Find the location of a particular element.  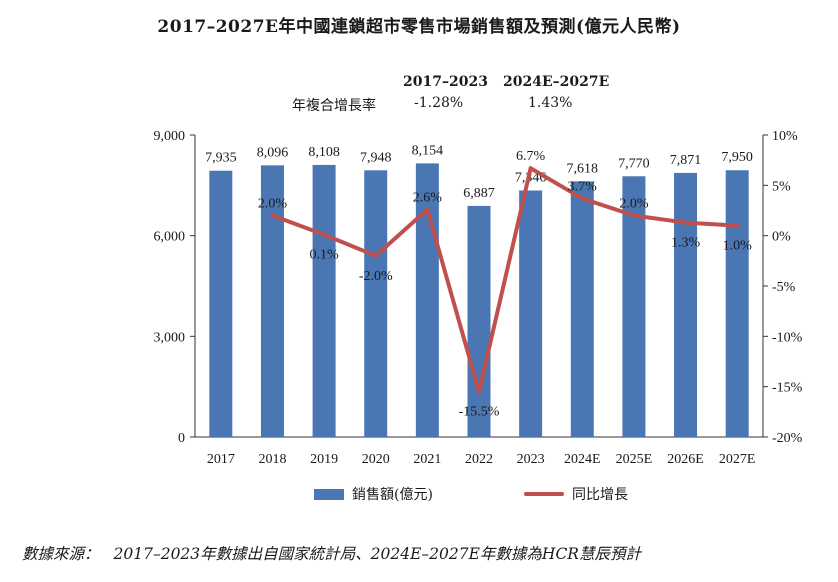

legend-bar: 銷售額(億元) is located at coordinates (373, 494).